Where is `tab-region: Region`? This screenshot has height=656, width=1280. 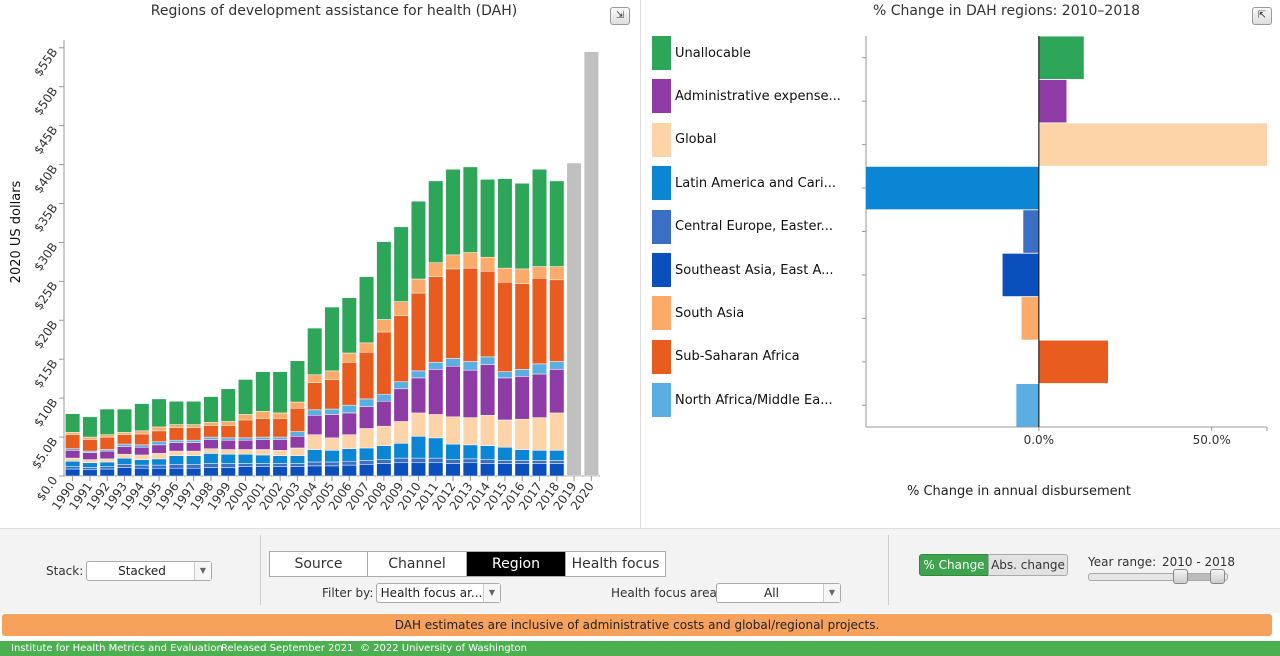
tab-region: Region is located at coordinates (516, 564).